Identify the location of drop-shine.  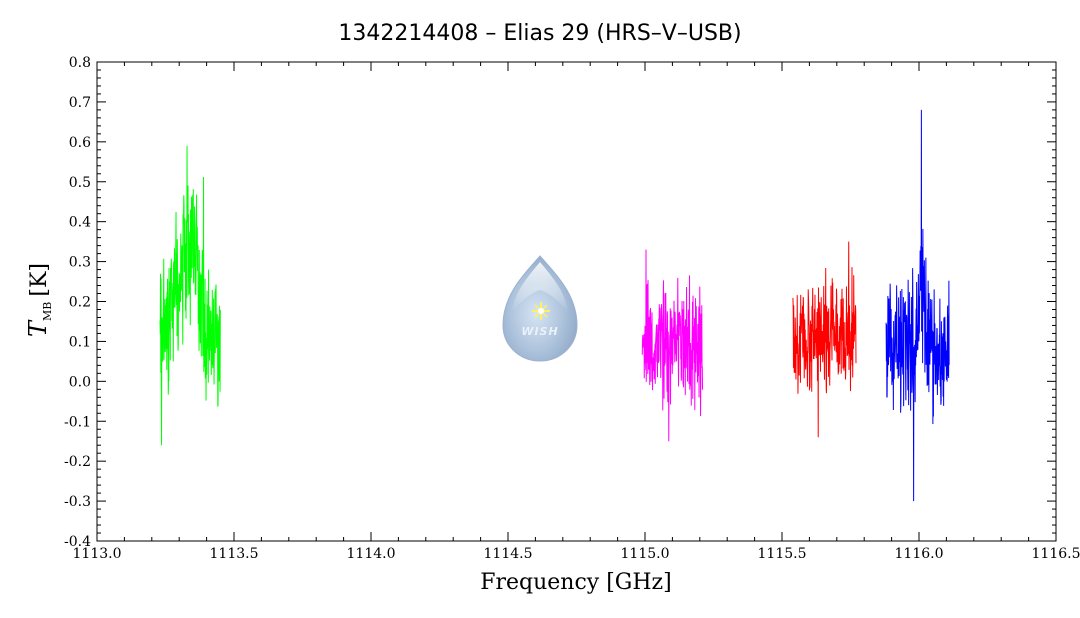
(540, 287).